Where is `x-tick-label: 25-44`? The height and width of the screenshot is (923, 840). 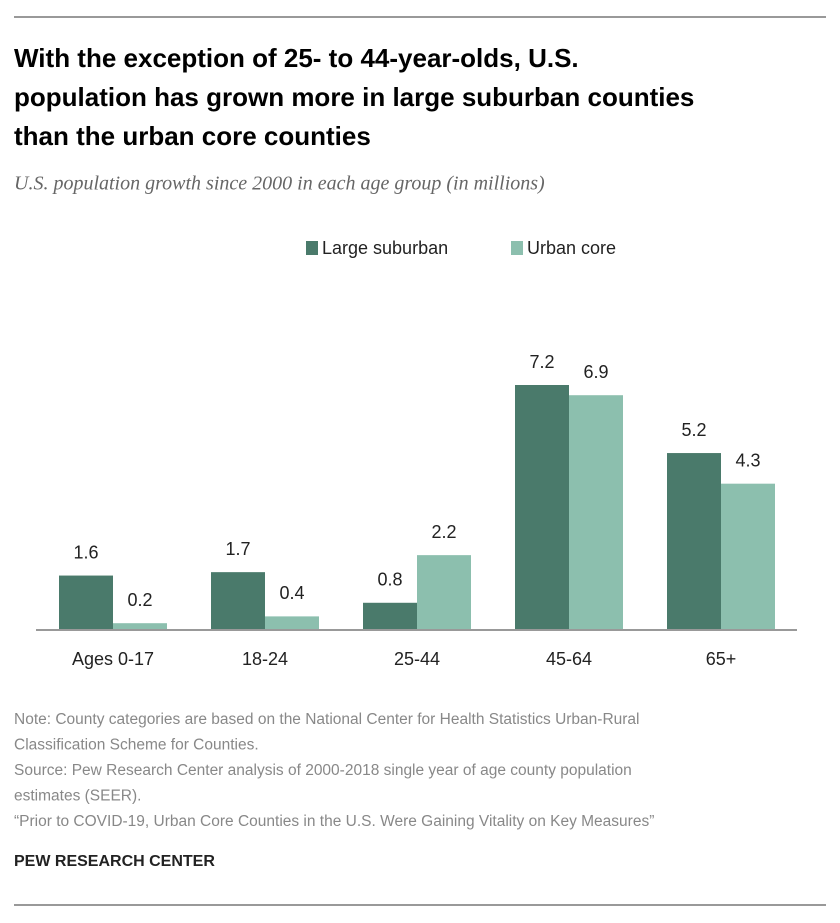 x-tick-label: 25-44 is located at coordinates (417, 659).